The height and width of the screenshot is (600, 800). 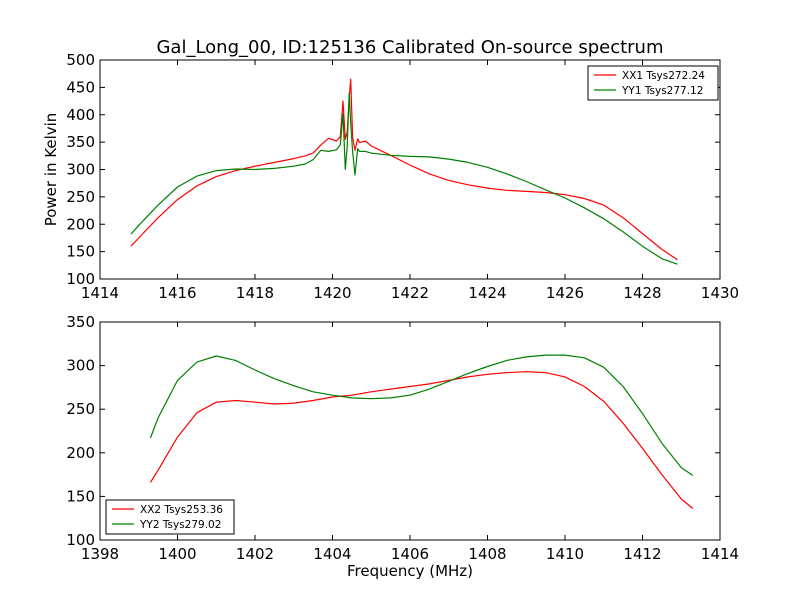 What do you see at coordinates (565, 293) in the screenshot?
I see `top-x-tick-label: 1426` at bounding box center [565, 293].